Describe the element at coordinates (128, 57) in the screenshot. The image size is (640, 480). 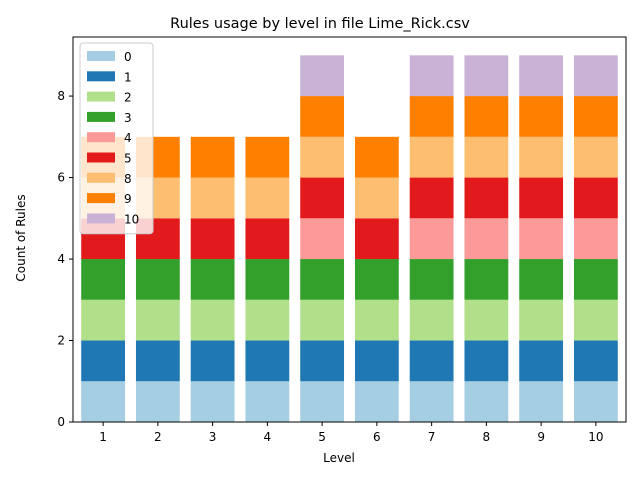
I see `legend-label-0: 0` at that location.